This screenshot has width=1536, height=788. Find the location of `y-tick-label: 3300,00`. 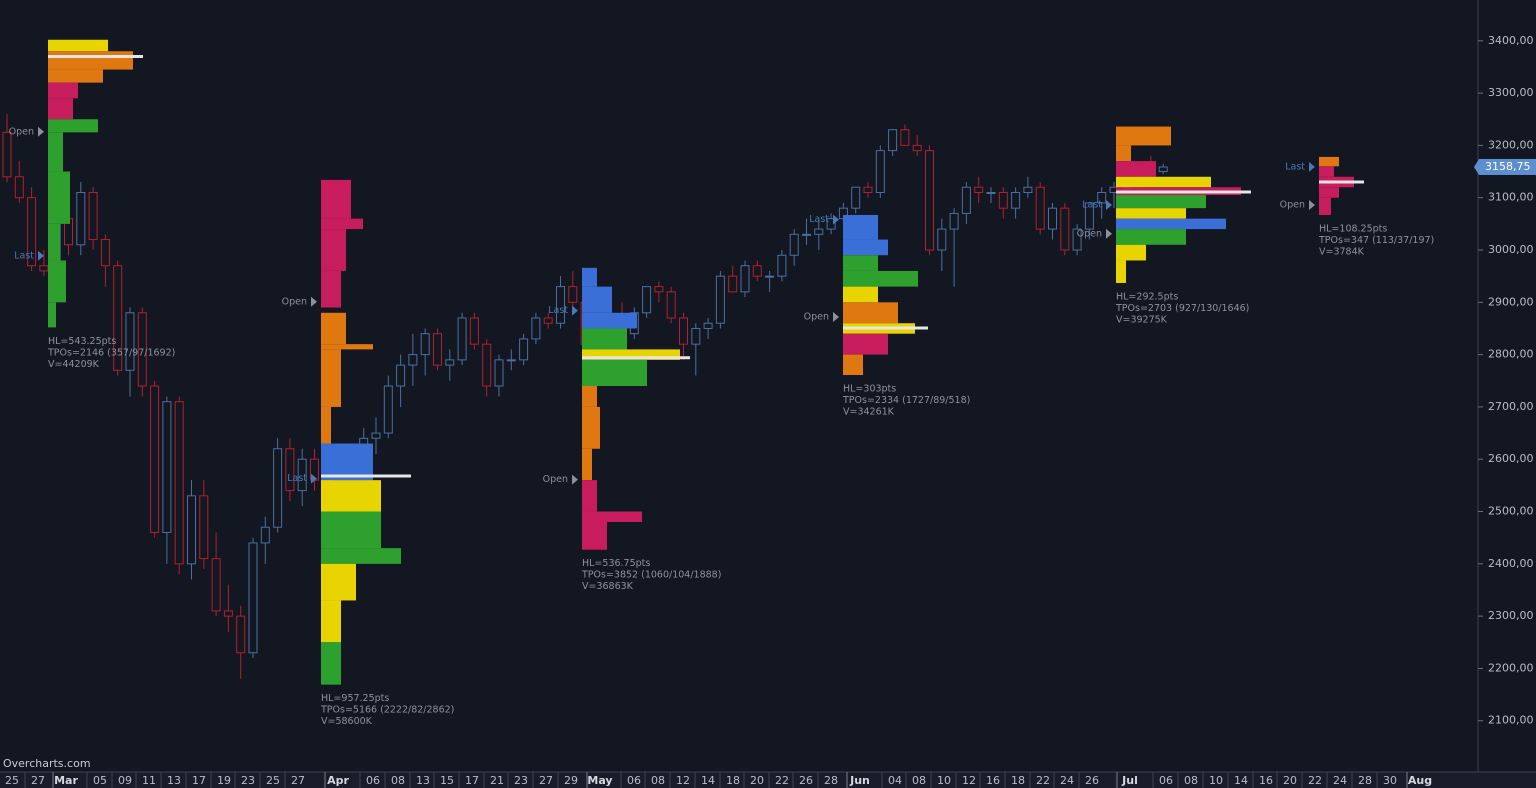

y-tick-label: 3300,00 is located at coordinates (1511, 92).